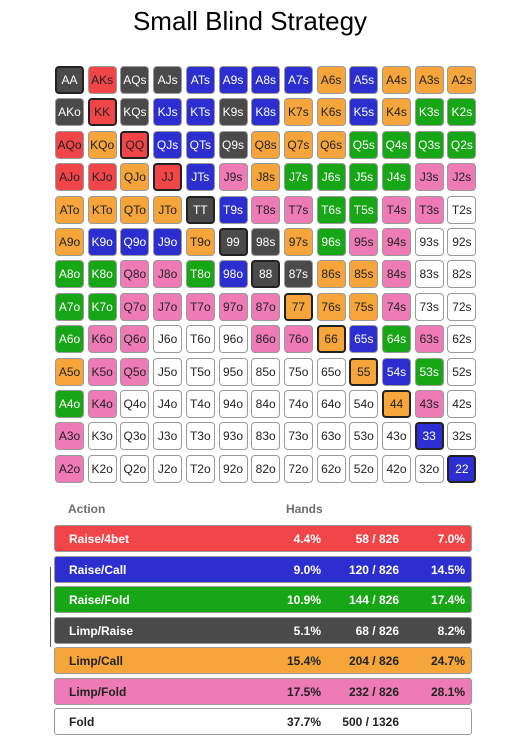 The height and width of the screenshot is (739, 516). I want to click on hand-cell: T3s, so click(429, 209).